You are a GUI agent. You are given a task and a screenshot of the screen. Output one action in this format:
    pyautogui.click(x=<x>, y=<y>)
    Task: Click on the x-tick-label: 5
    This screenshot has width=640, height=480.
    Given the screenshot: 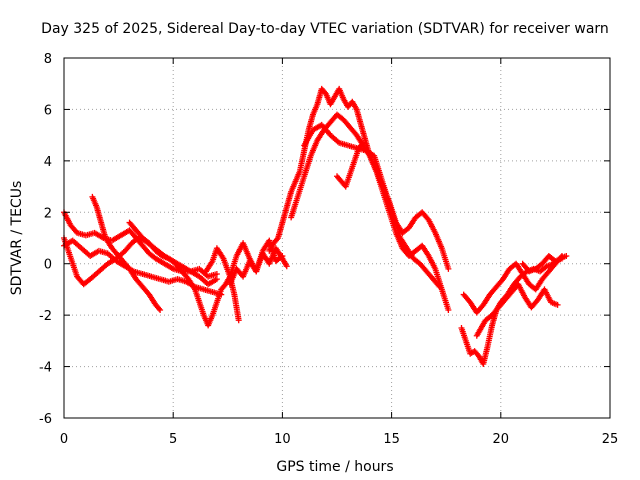 What is the action you would take?
    pyautogui.click(x=173, y=439)
    